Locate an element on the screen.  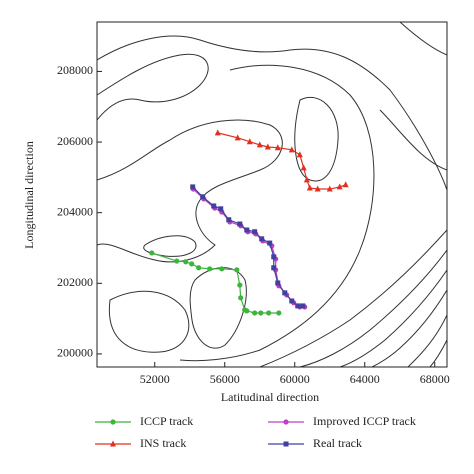
y-tick-label: 202000 is located at coordinates (75, 282).